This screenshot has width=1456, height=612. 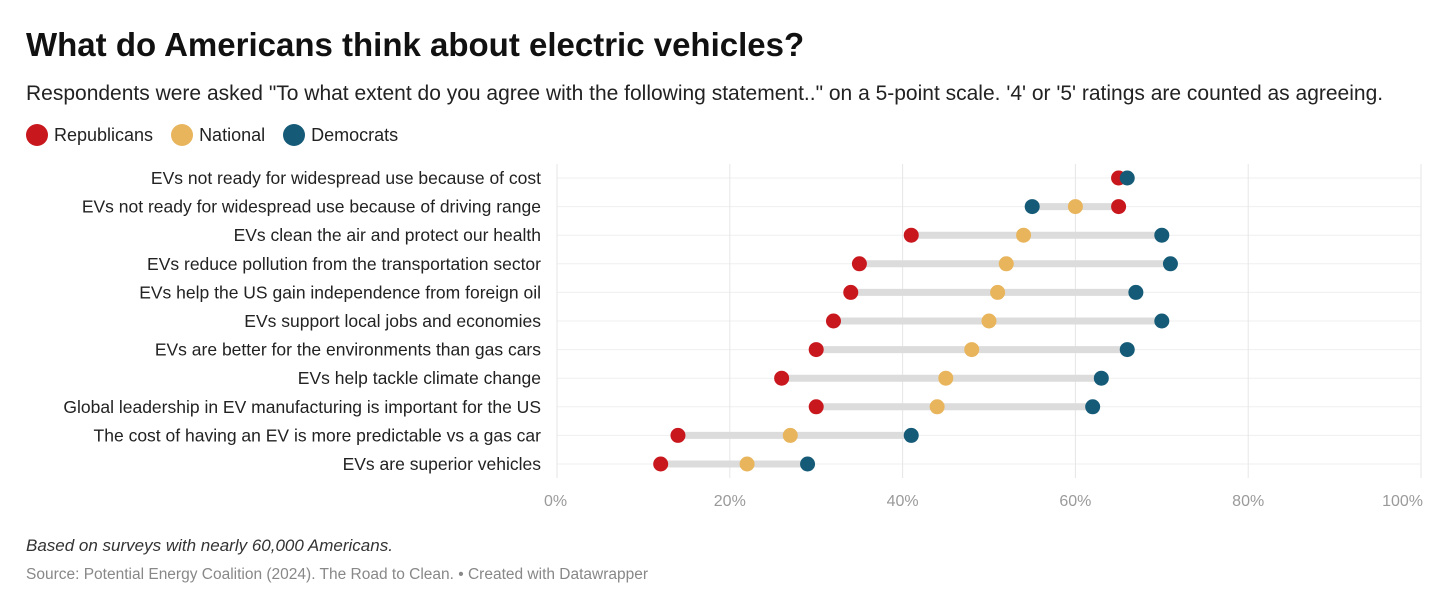 I want to click on legend-item-democrats: Democrats, so click(x=340, y=135).